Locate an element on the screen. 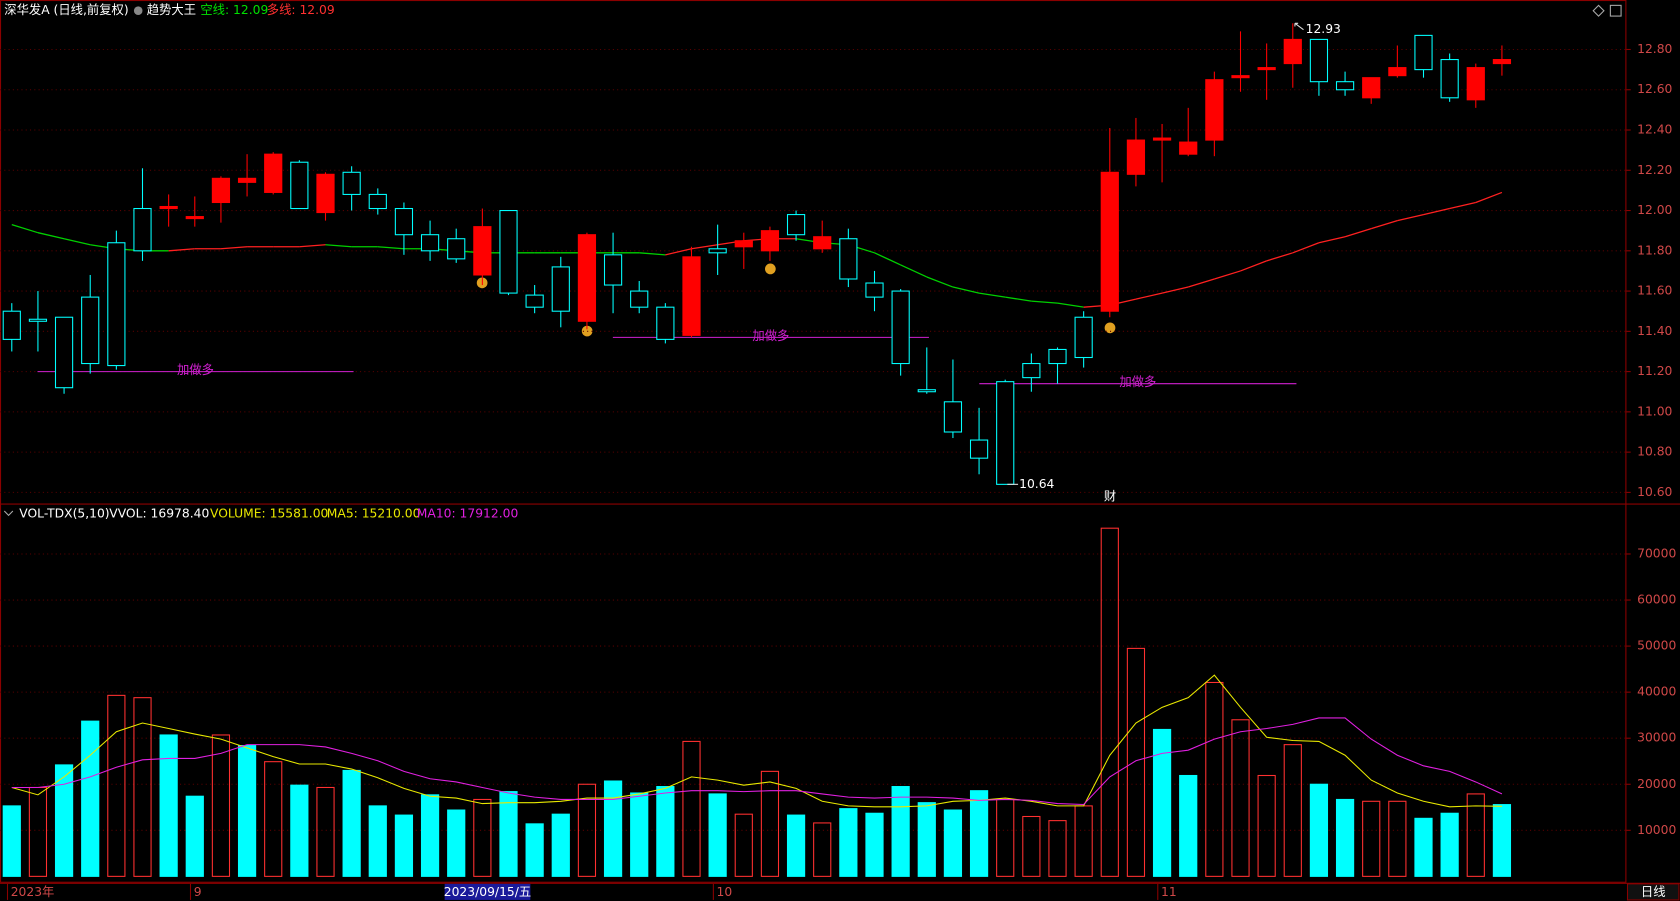 The image size is (1680, 901). zone-label: 加做多 is located at coordinates (770, 335).